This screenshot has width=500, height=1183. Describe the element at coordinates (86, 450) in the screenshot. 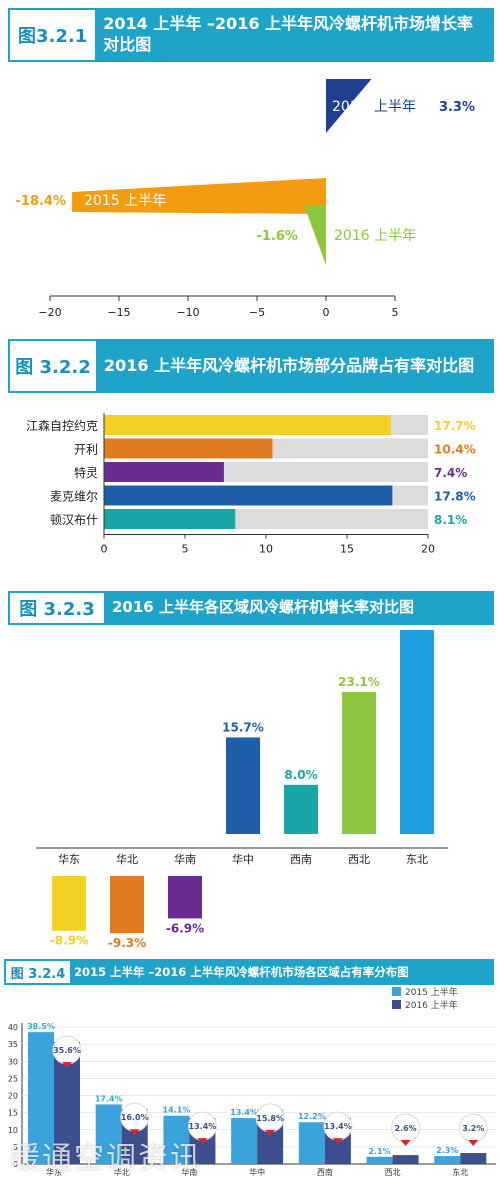

I see `category-label: 开利` at that location.